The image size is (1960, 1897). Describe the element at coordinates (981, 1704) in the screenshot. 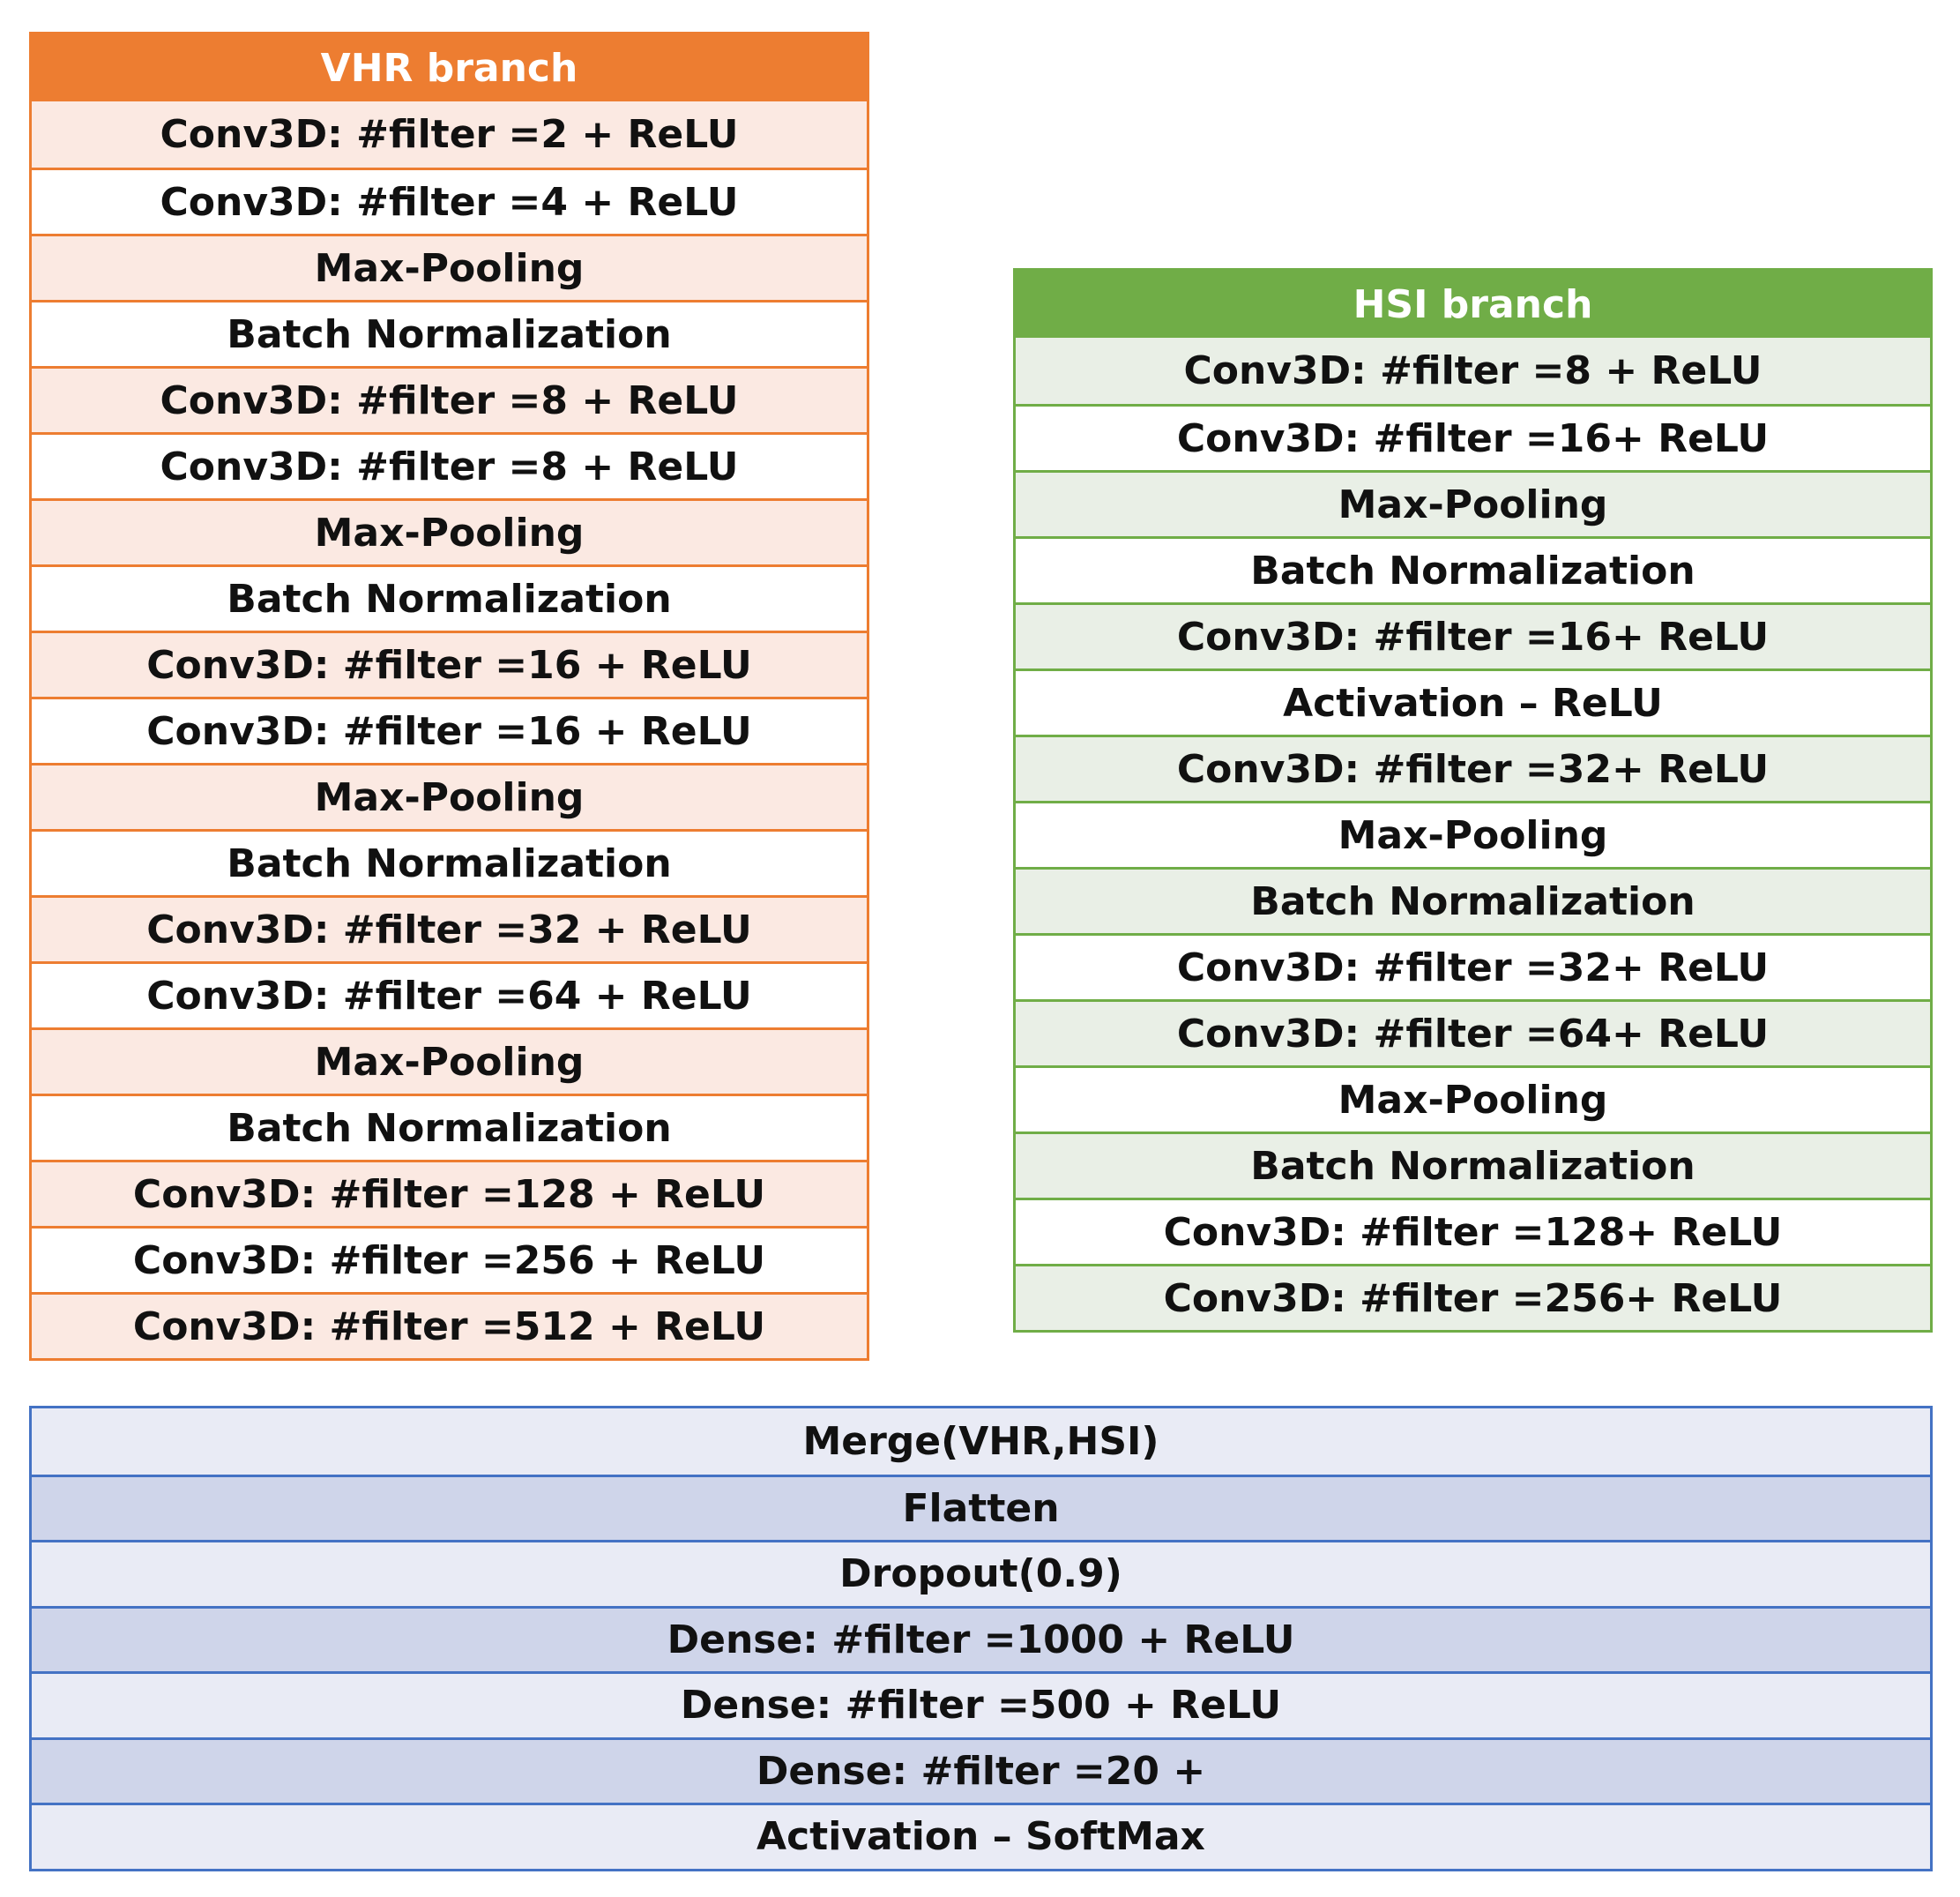

I see `layer-row: Dense: #filter =500 + ReLU` at that location.